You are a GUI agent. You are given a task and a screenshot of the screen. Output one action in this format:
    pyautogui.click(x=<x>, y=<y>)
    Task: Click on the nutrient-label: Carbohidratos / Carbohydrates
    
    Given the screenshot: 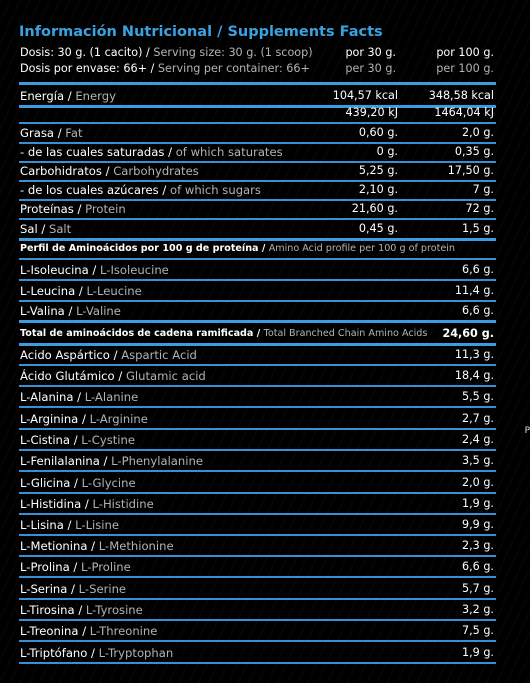 What is the action you would take?
    pyautogui.click(x=109, y=171)
    